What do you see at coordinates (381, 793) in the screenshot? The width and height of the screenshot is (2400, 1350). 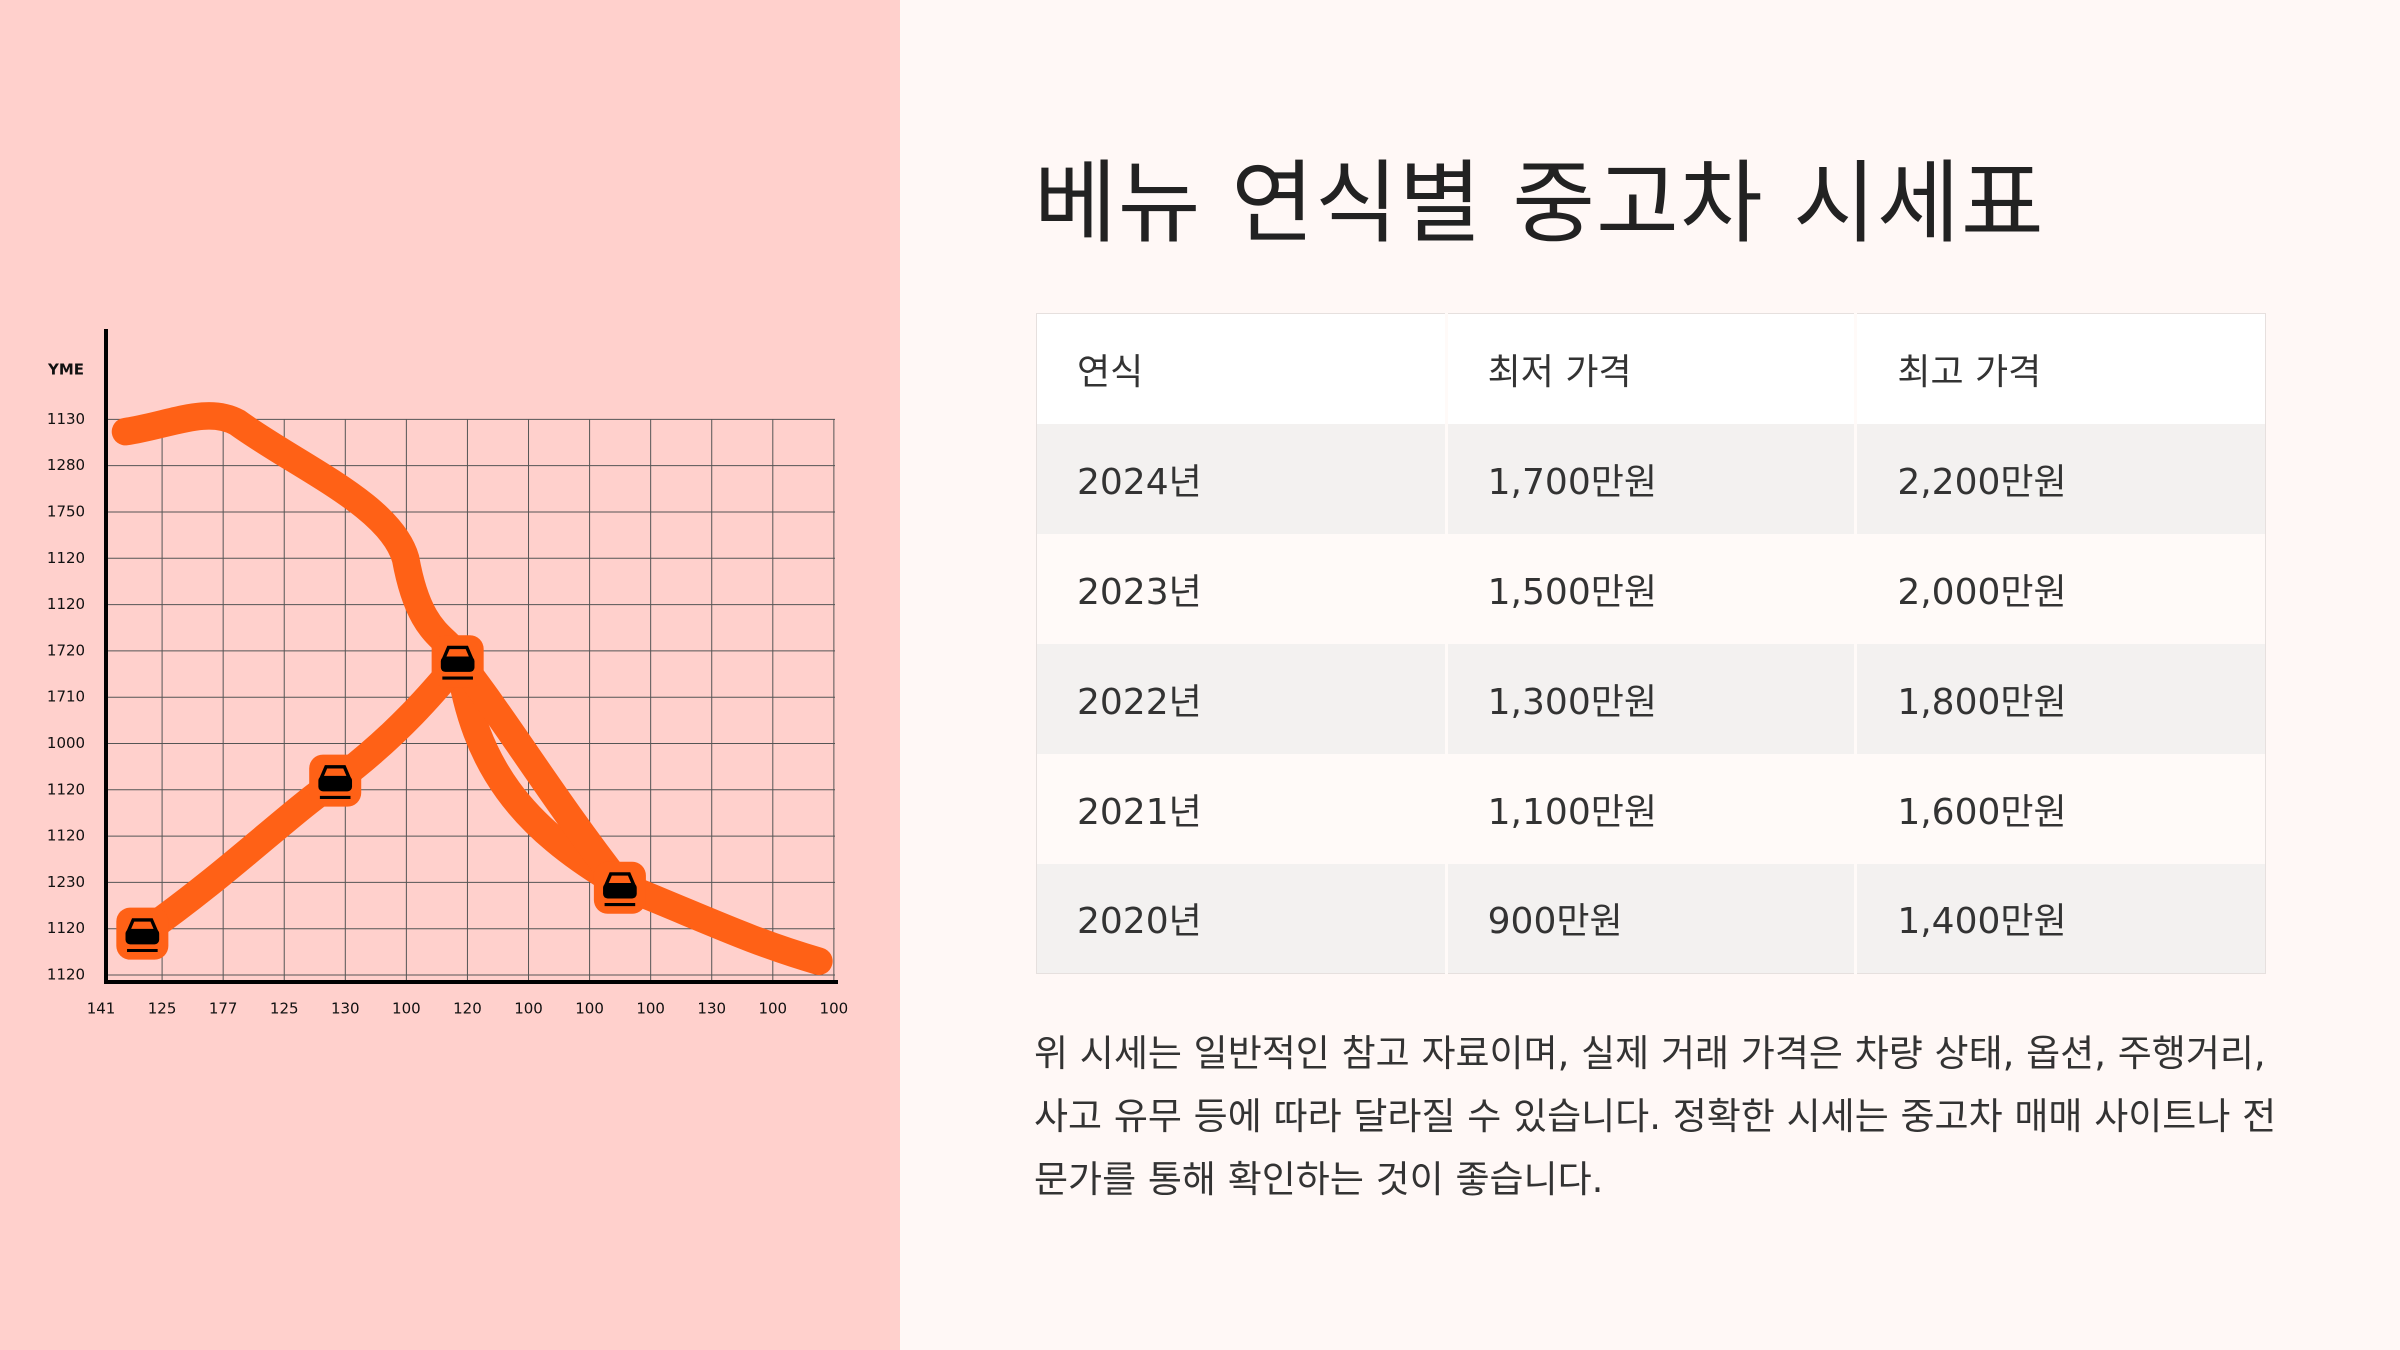 I see `curve` at bounding box center [381, 793].